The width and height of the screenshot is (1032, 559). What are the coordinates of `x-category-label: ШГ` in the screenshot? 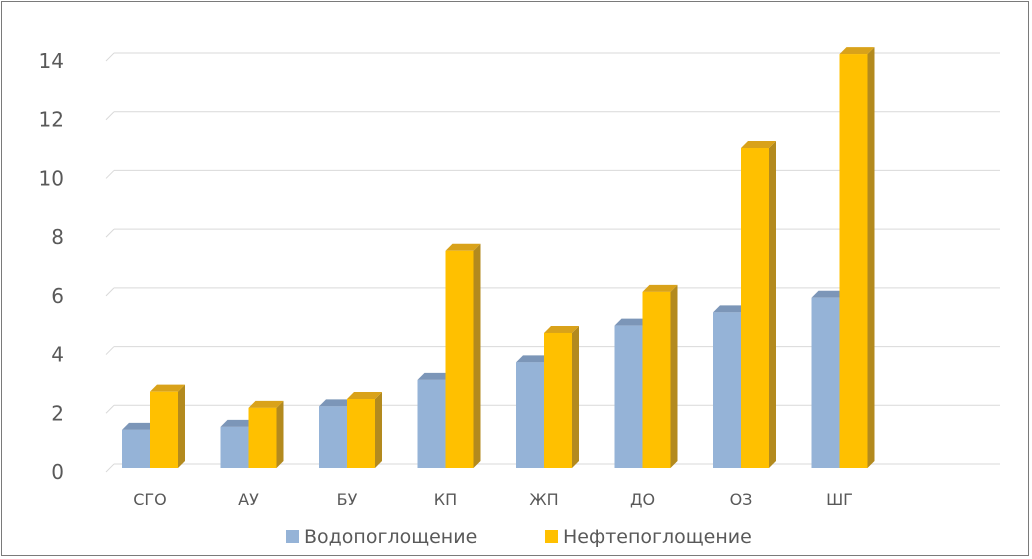 It's located at (839, 499).